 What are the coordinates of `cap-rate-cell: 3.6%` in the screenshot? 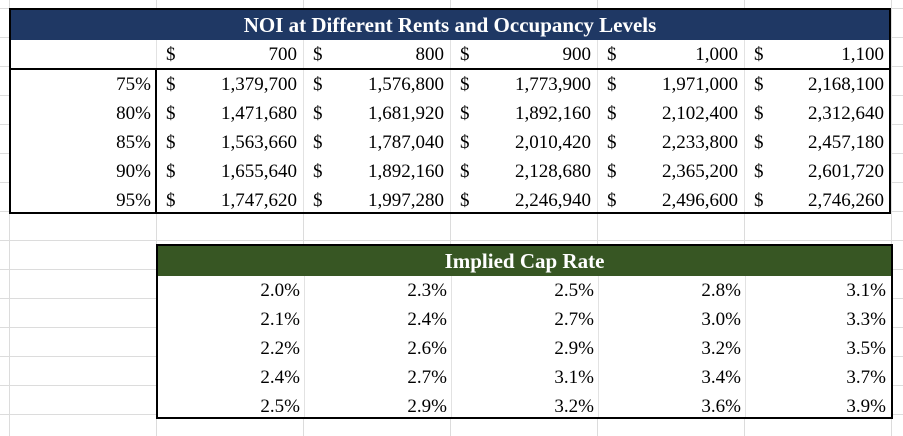 It's located at (721, 406).